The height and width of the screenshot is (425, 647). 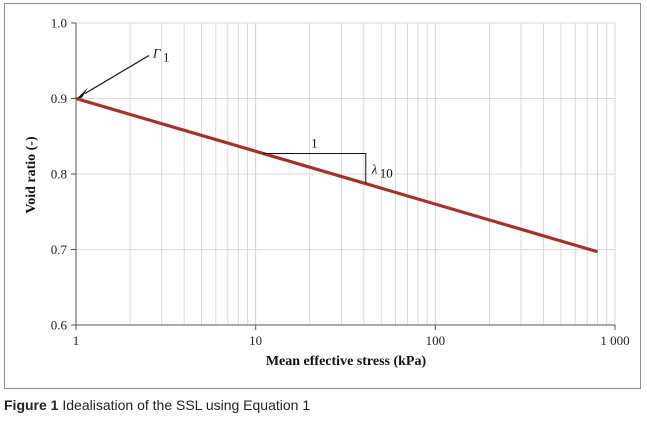 I want to click on slope-run-label: 1, so click(x=314, y=142).